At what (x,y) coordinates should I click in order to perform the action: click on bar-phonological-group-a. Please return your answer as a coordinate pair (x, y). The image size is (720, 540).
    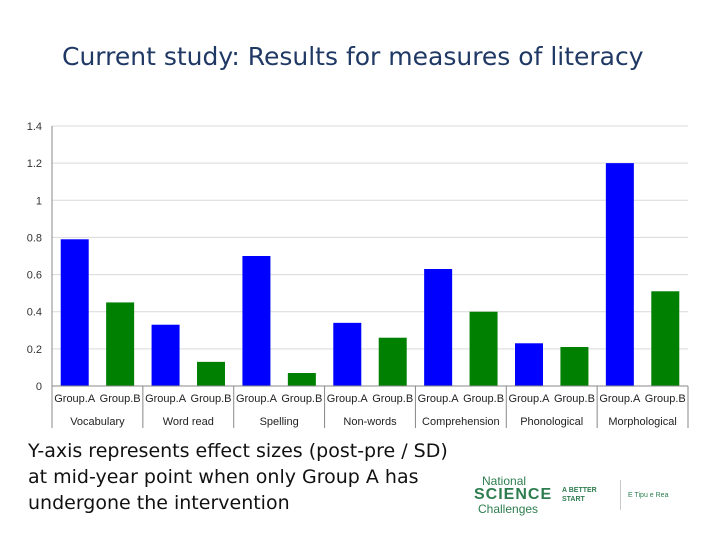
    Looking at the image, I should click on (529, 364).